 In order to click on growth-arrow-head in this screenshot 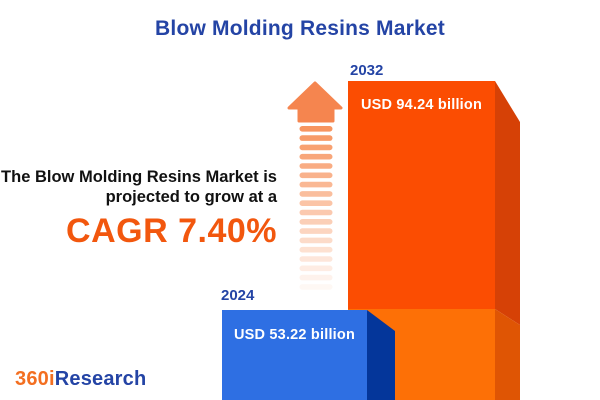, I will do `click(315, 102)`.